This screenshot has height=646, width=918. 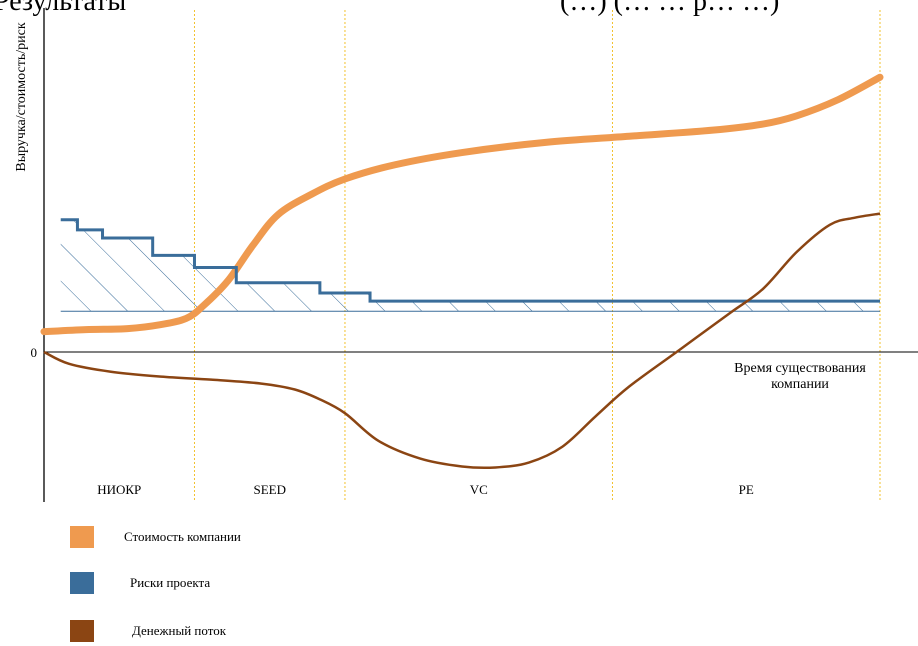 What do you see at coordinates (269, 489) in the screenshot?
I see `phase-label: SEED` at bounding box center [269, 489].